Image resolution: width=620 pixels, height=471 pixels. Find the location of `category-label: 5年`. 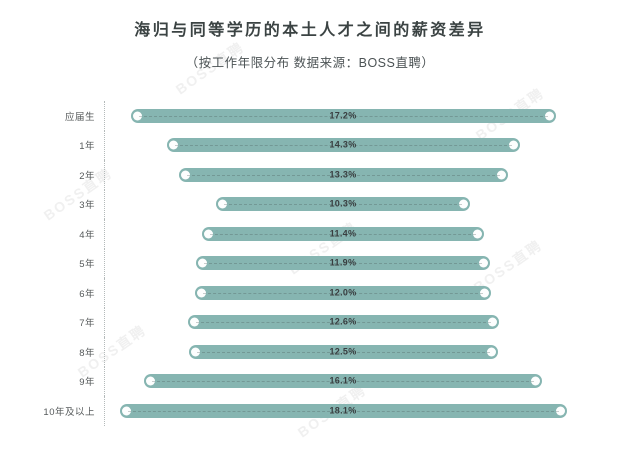

category-label: 5年 is located at coordinates (87, 265).